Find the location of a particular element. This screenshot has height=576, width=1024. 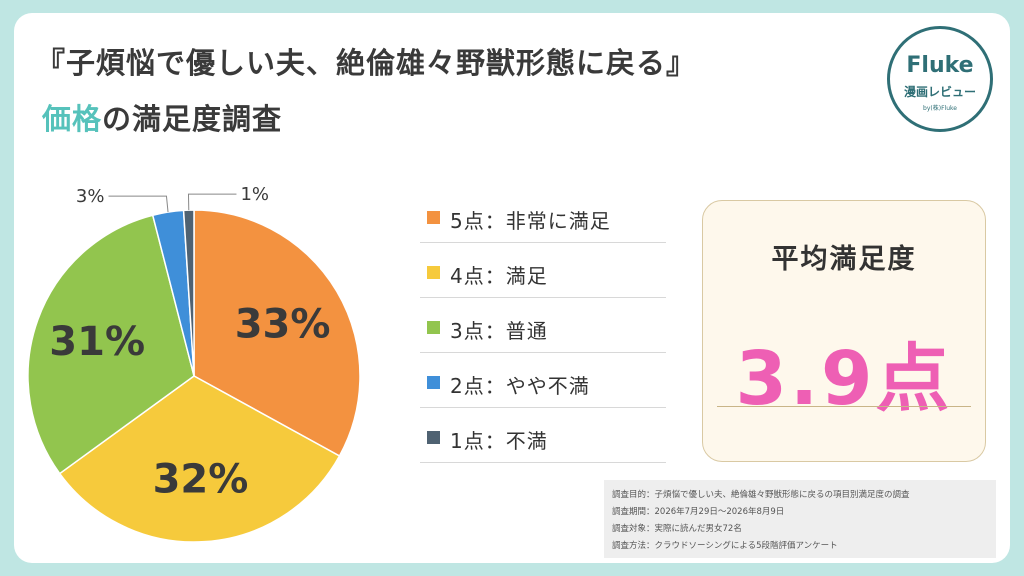

note-subjects: 調査対象：実際に読んだ男女72名 is located at coordinates (677, 529).